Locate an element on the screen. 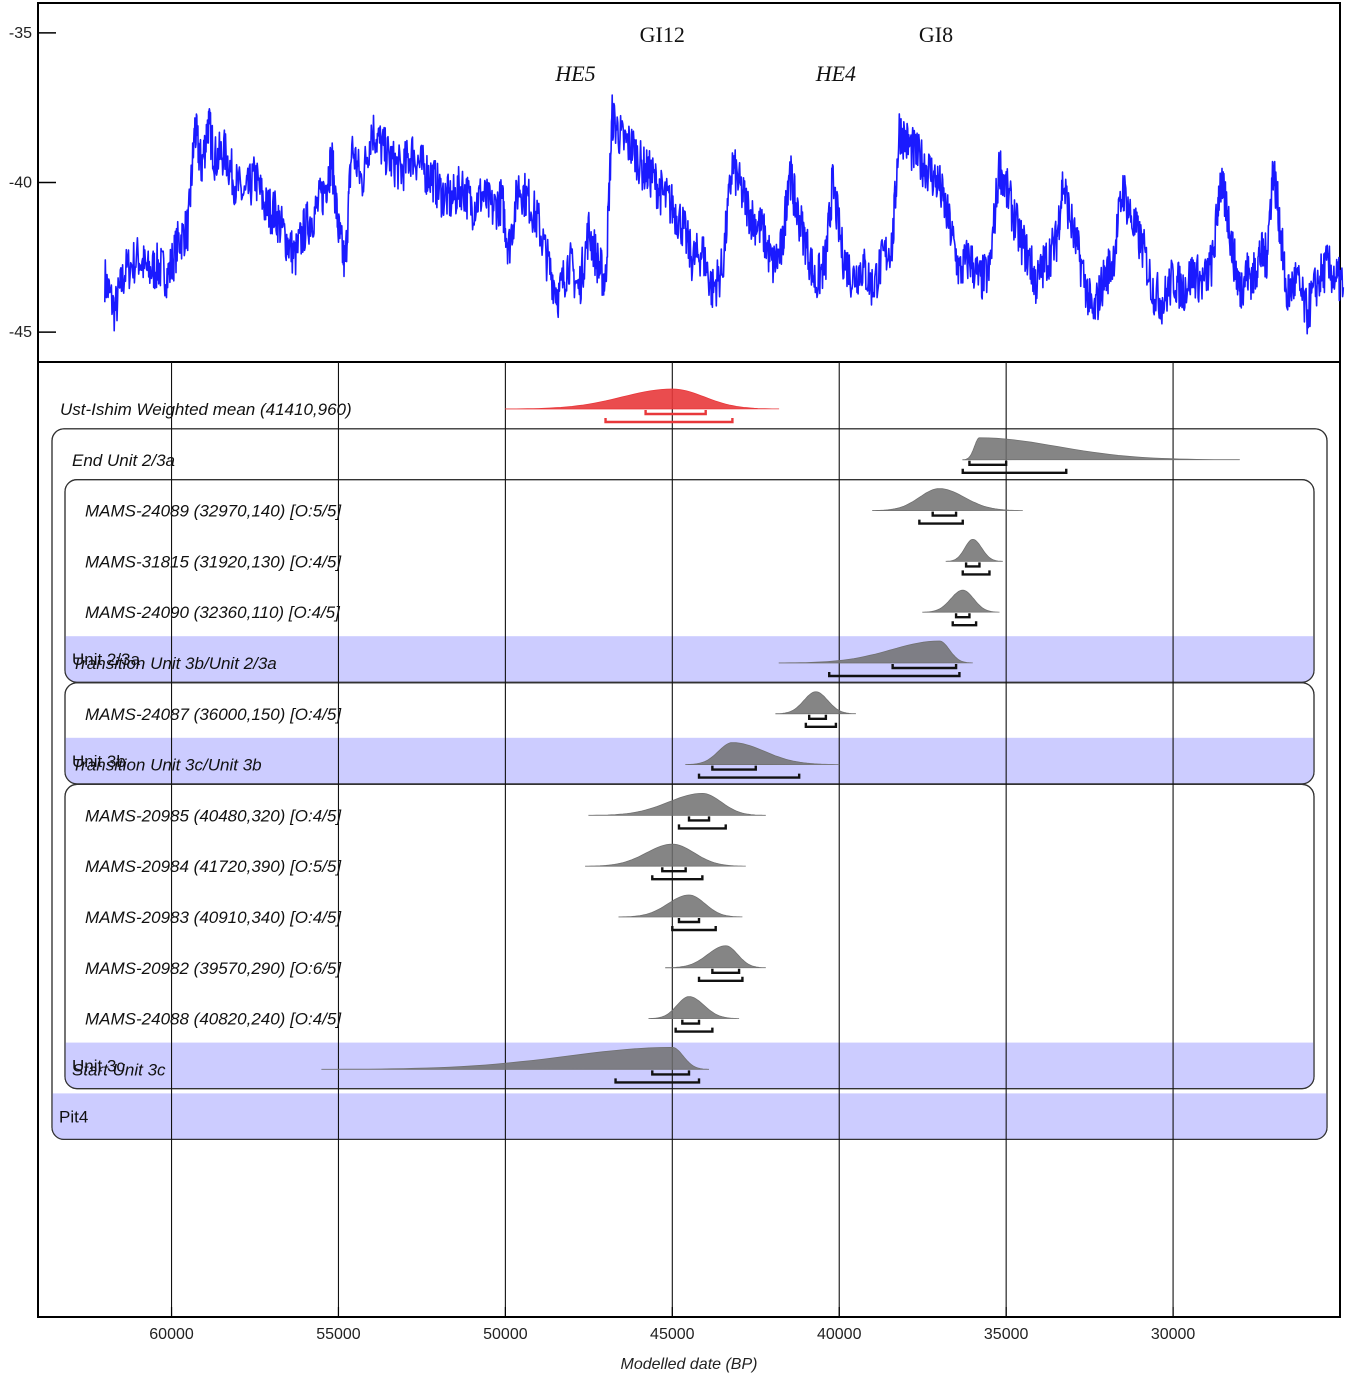  row-label: MAMS-20984 (41720,390) [O:5/5] is located at coordinates (213, 866).